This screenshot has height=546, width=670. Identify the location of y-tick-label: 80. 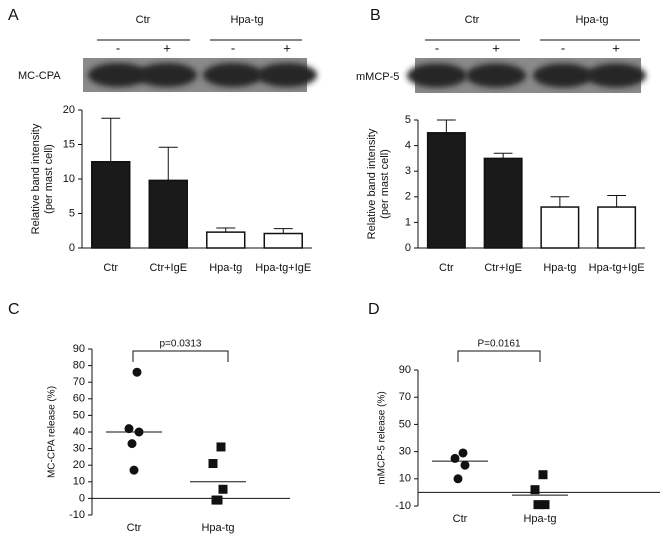
(79, 366).